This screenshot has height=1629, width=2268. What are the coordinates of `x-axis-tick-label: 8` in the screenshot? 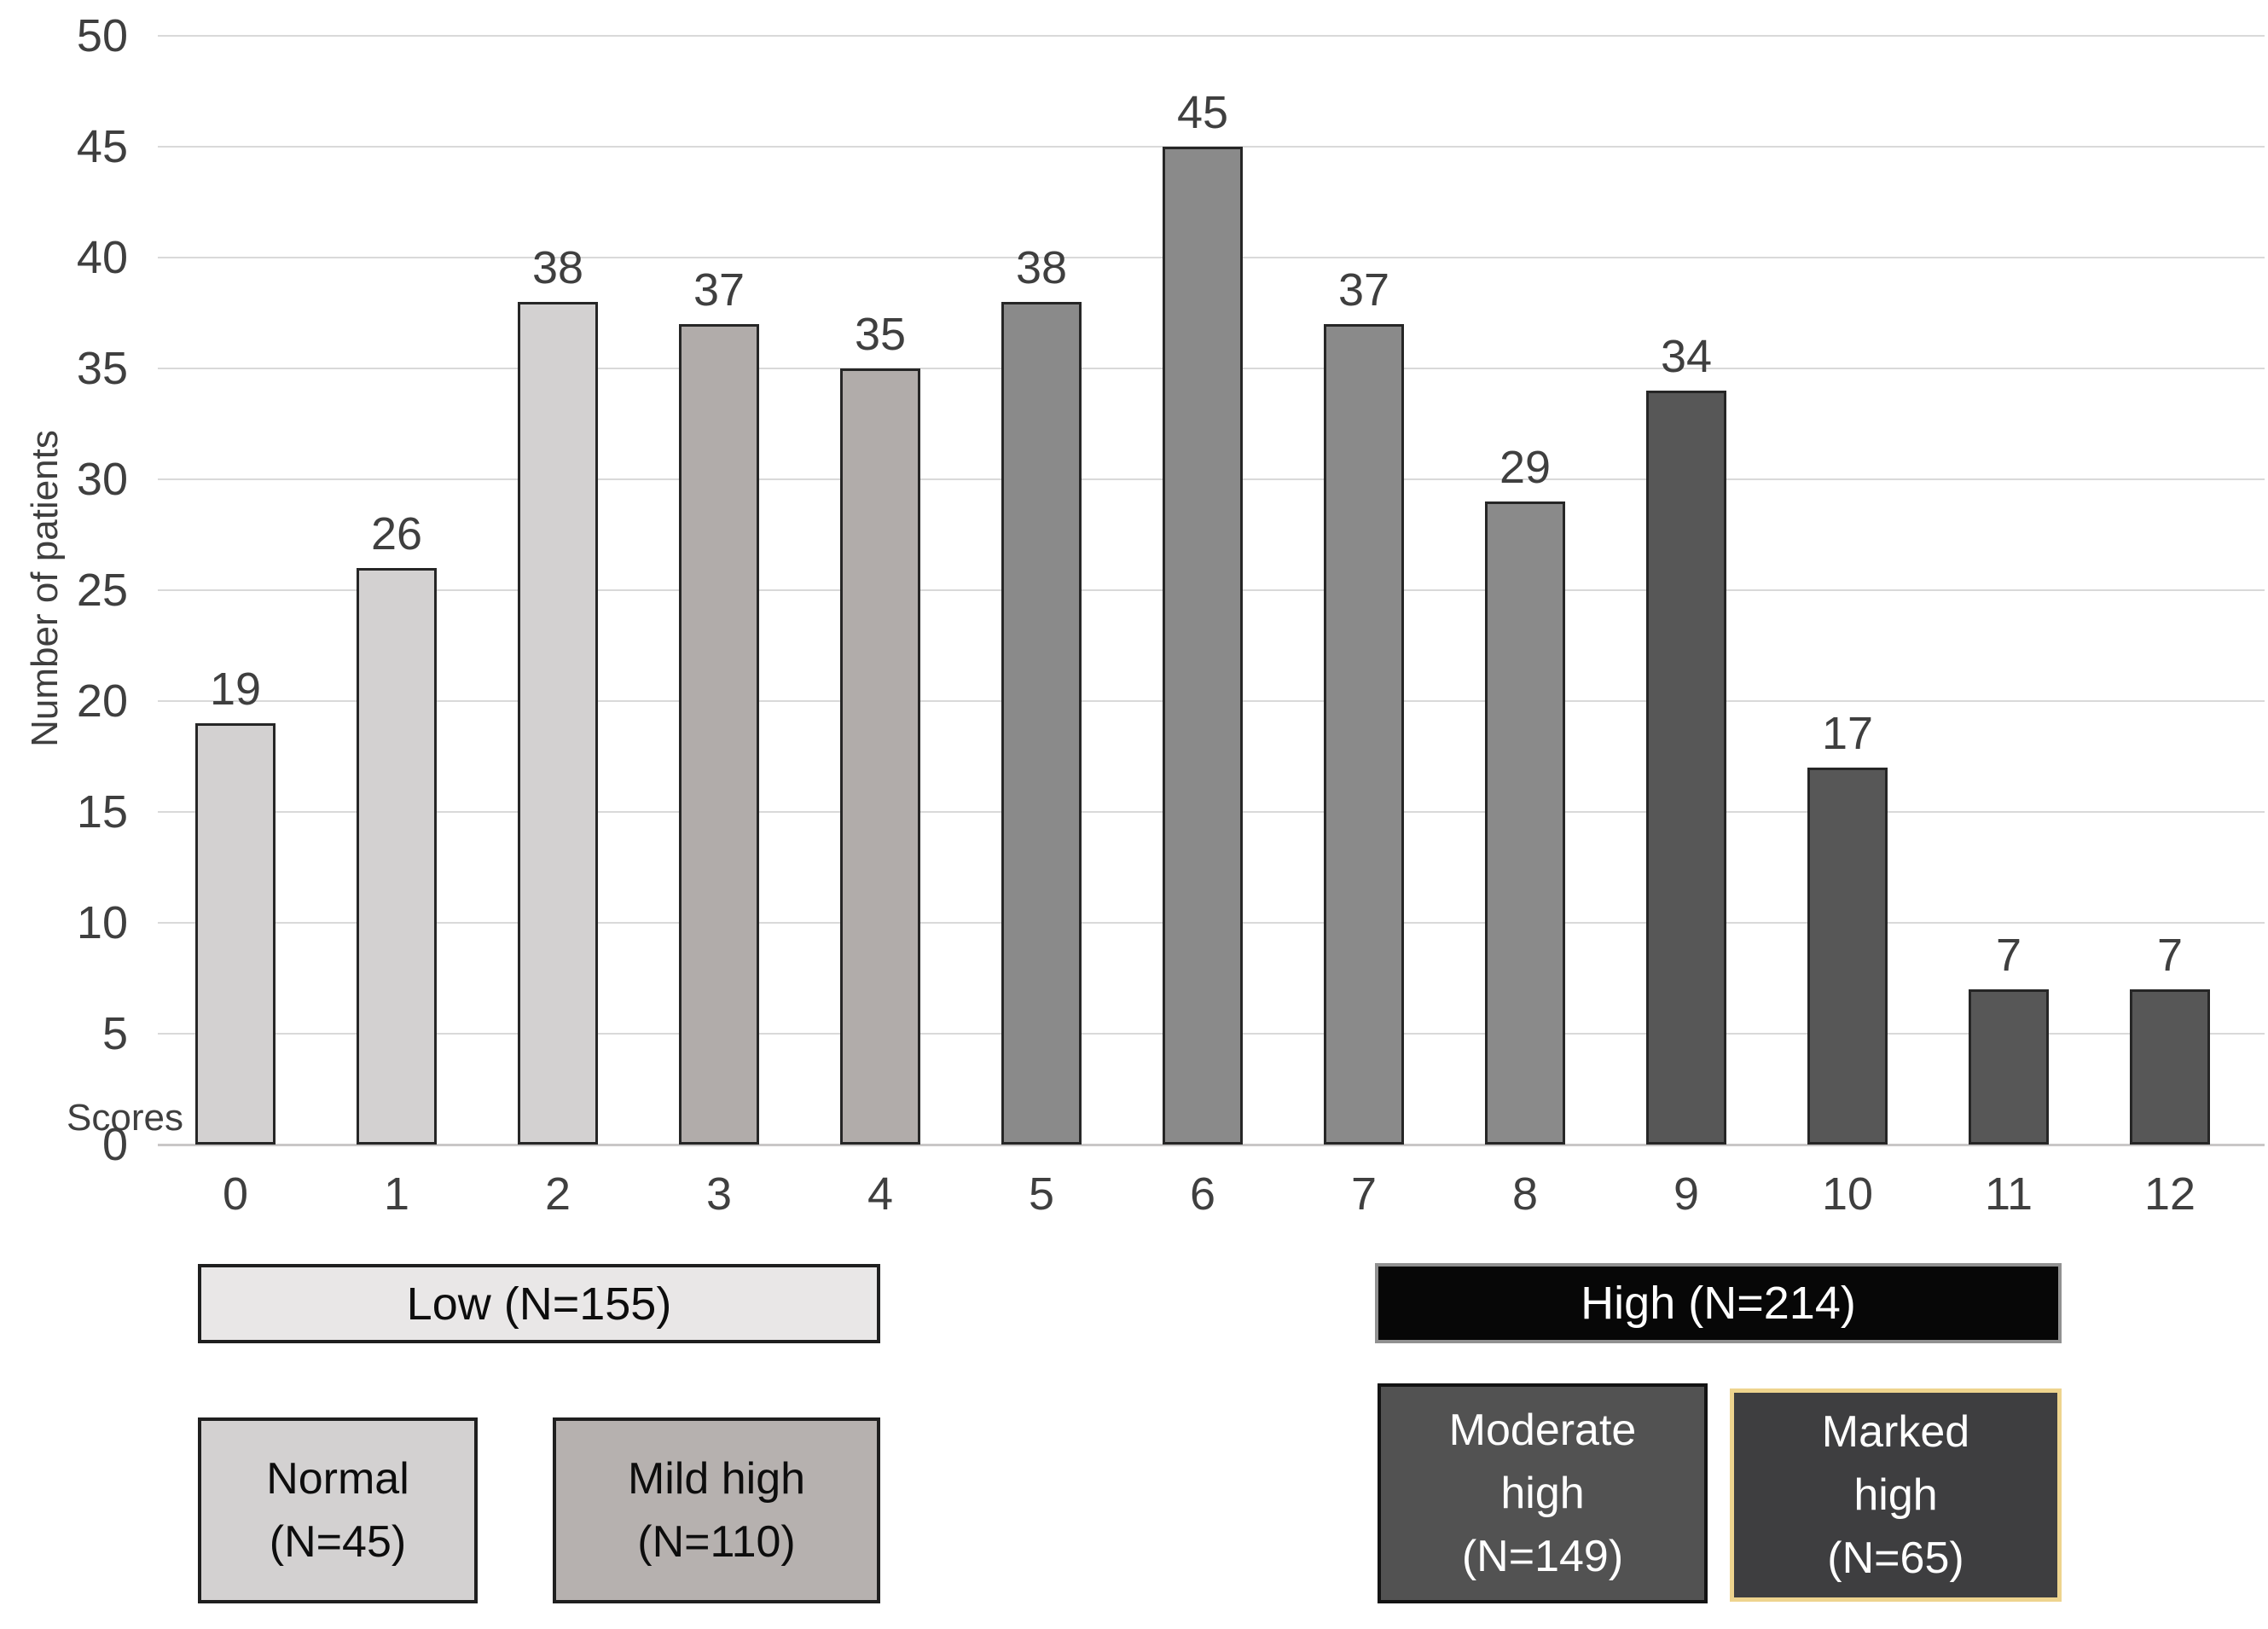 It's located at (1525, 1194).